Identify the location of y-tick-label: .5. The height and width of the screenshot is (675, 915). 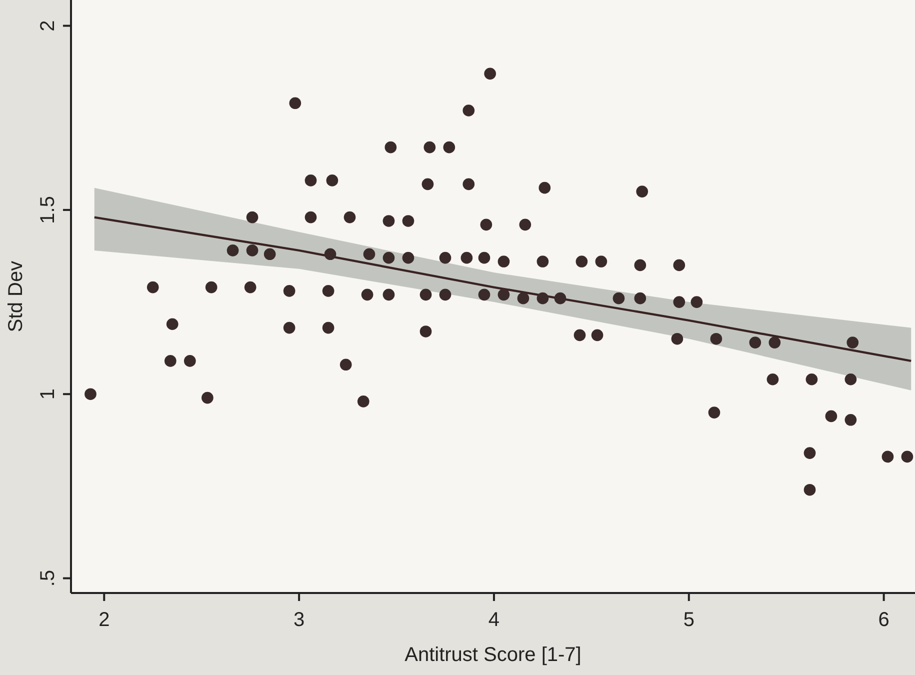
(48, 578).